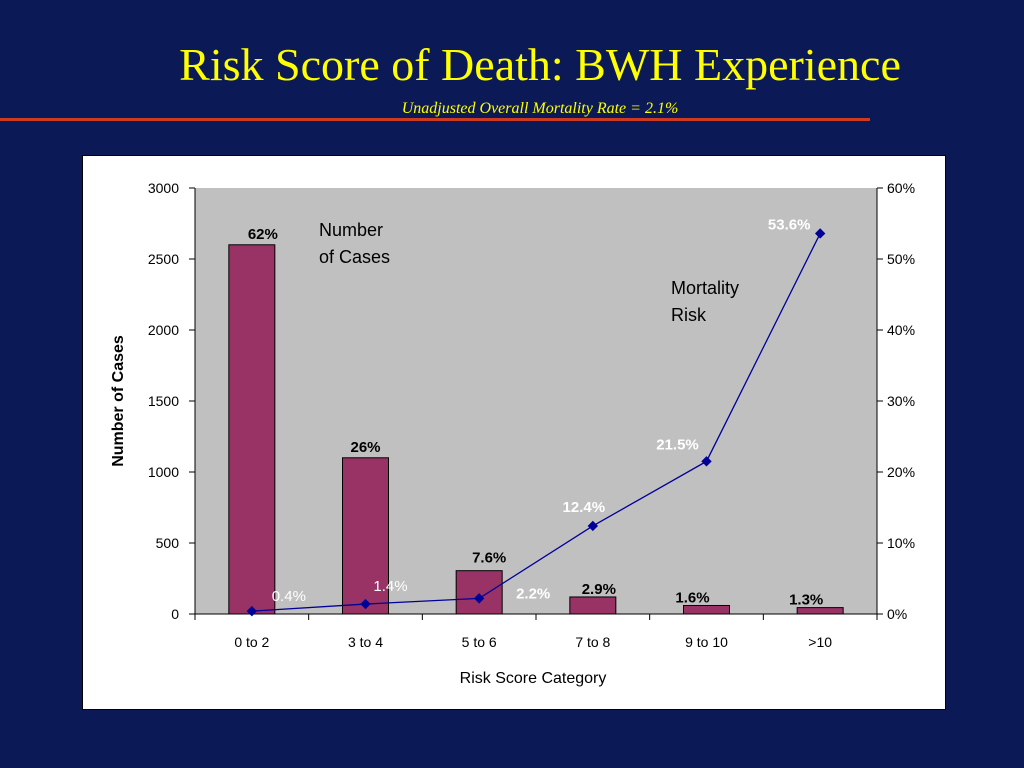 The image size is (1024, 768). What do you see at coordinates (365, 642) in the screenshot?
I see `x-tick-label: 3 to 4` at bounding box center [365, 642].